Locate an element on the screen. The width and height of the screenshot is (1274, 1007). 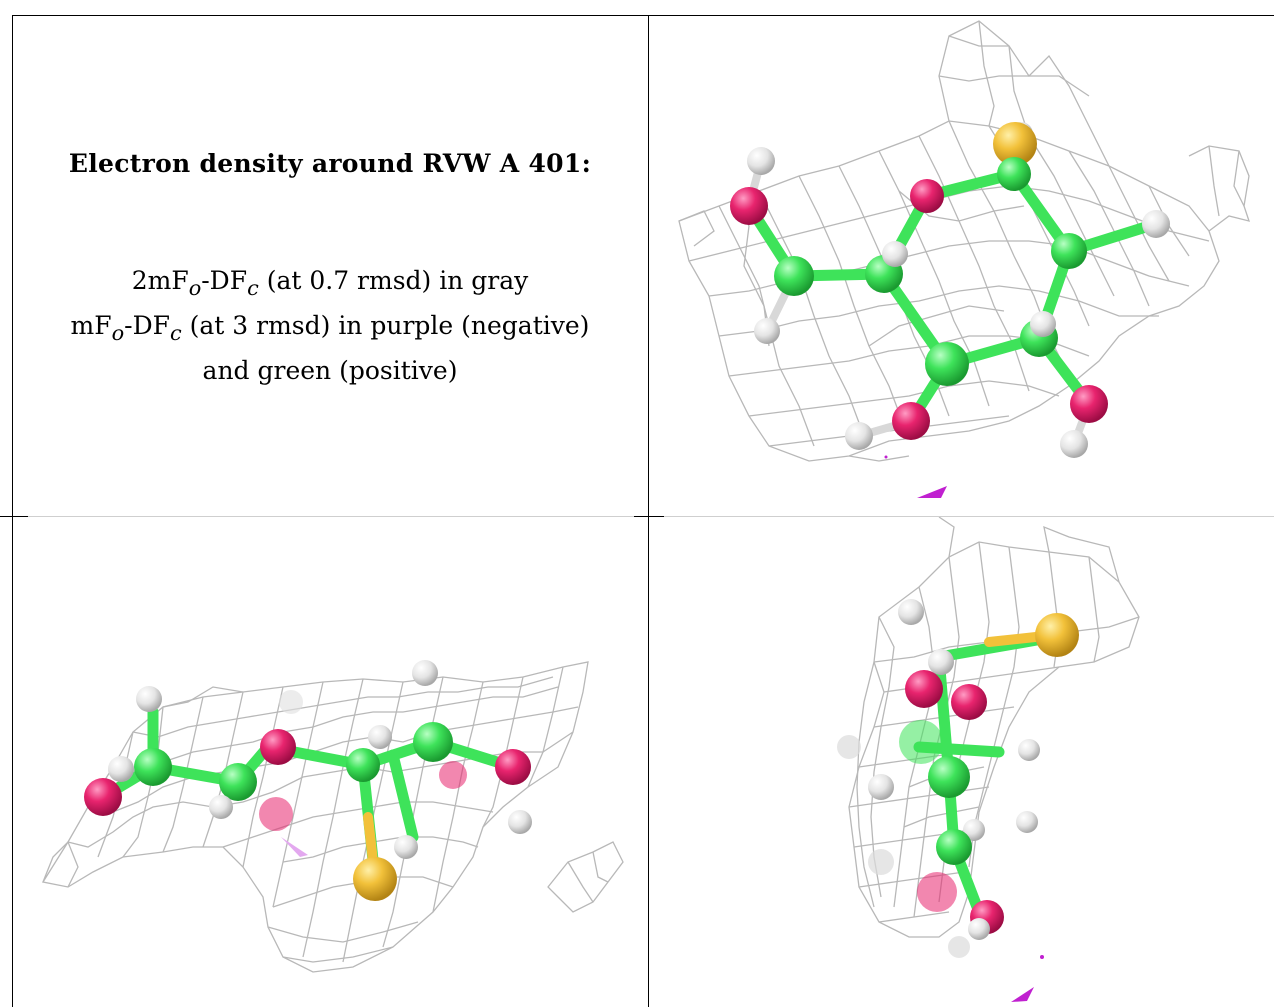
border-middle-vertical is located at coordinates (648, 511).